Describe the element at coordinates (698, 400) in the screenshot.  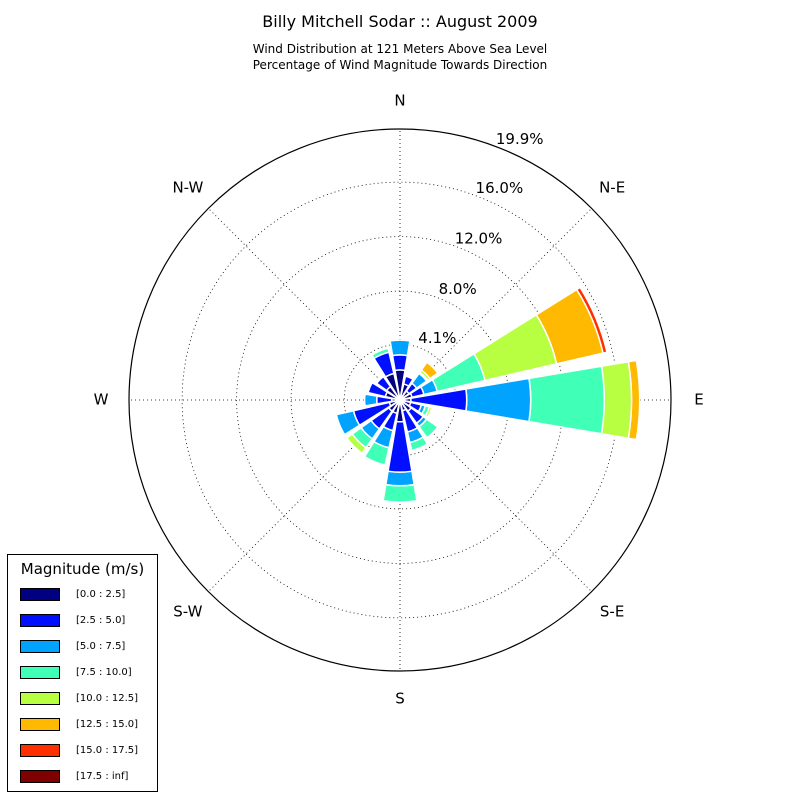
I see `direction-label: E` at that location.